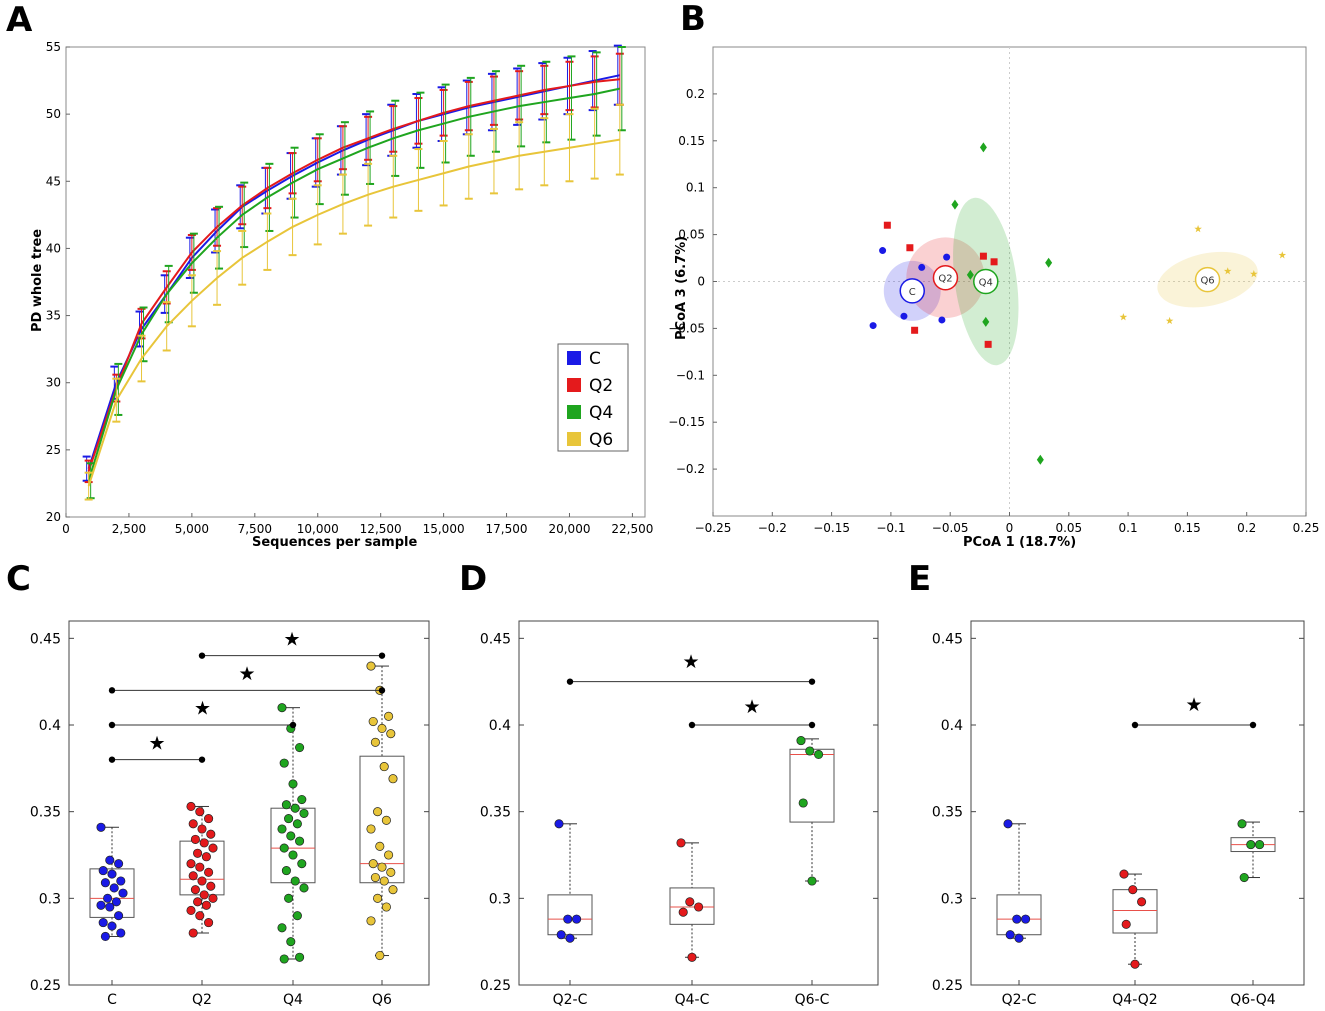  I want to click on x-tick-label: Q4-C, so click(692, 1000).